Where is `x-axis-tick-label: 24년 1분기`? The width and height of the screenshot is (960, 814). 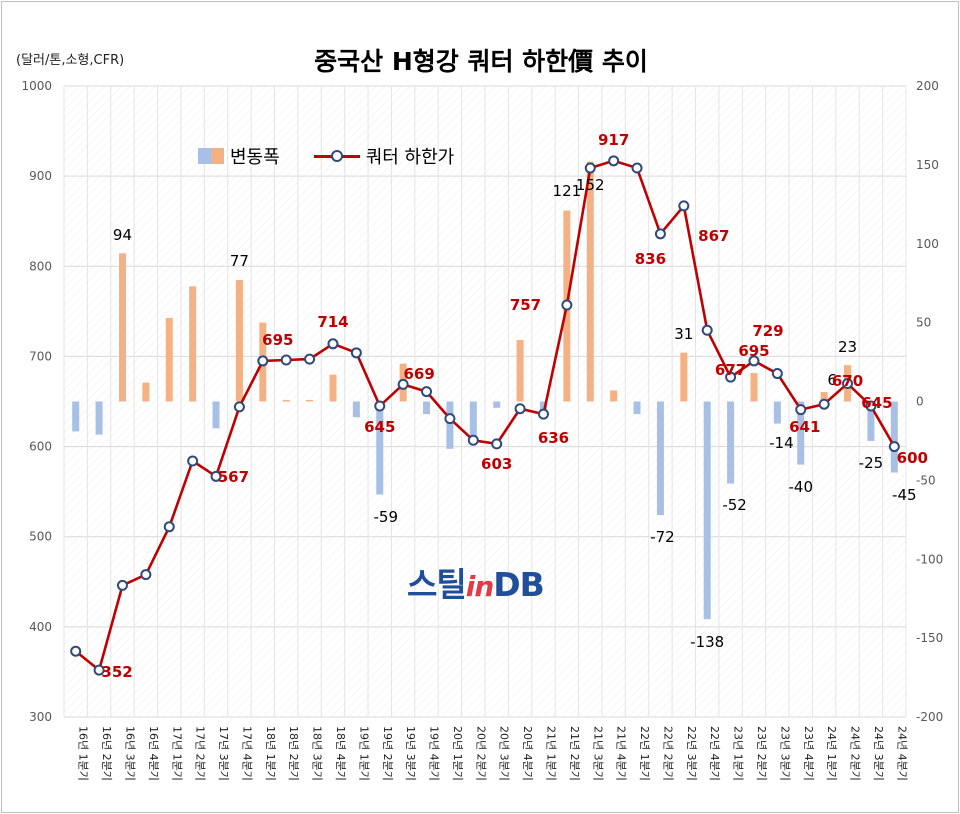 x-axis-tick-label: 24년 1분기 is located at coordinates (831, 753).